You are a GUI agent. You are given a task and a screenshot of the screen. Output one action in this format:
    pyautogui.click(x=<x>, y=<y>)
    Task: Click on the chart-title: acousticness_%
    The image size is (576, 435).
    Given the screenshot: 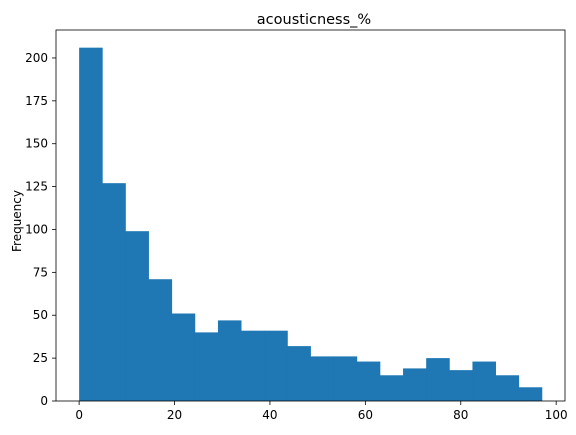 What is the action you would take?
    pyautogui.click(x=314, y=20)
    